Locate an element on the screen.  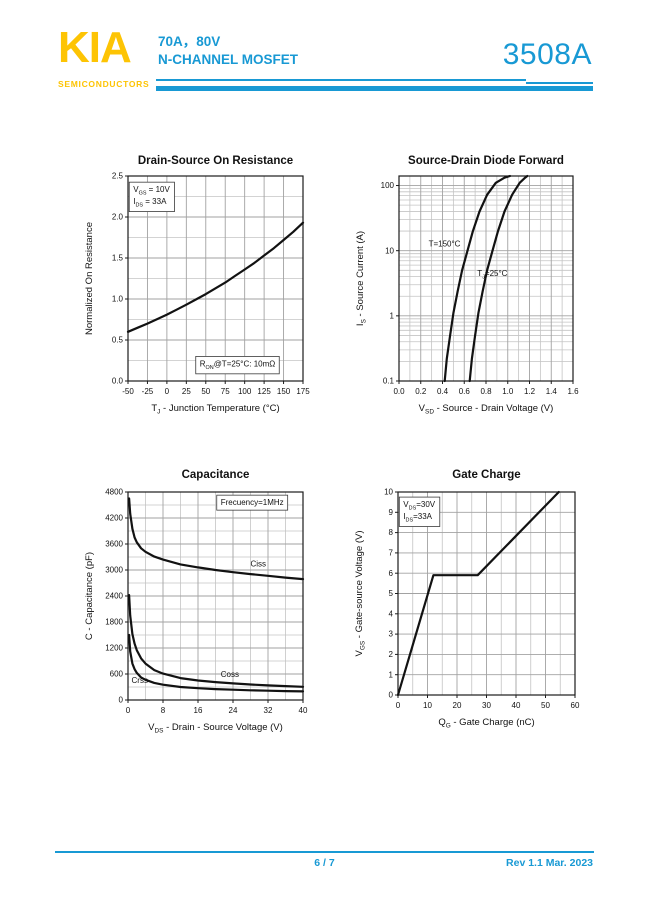
x-tick-label: 0.0 is located at coordinates (399, 391).